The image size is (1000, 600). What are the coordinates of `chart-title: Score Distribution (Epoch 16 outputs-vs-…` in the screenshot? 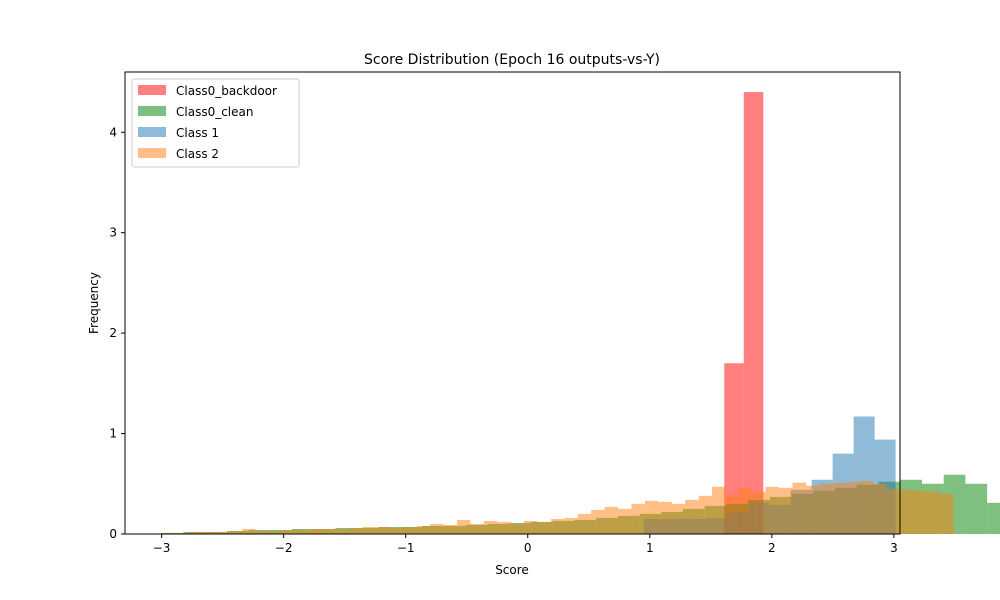 It's located at (512, 60).